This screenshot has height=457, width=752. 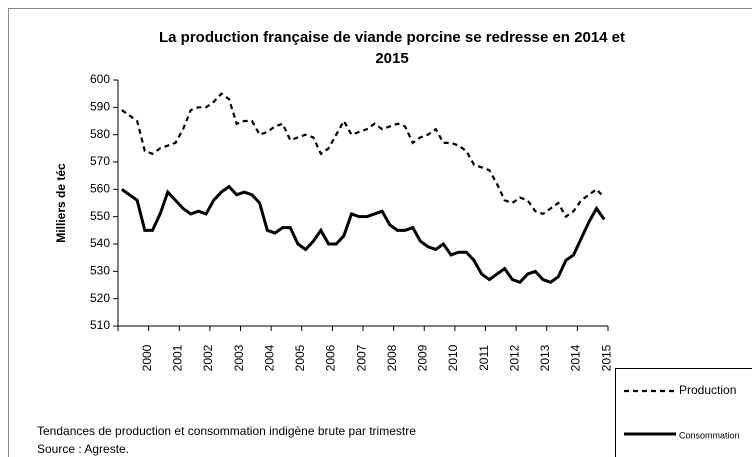 I want to click on x-tick-label: 2002, so click(x=208, y=357).